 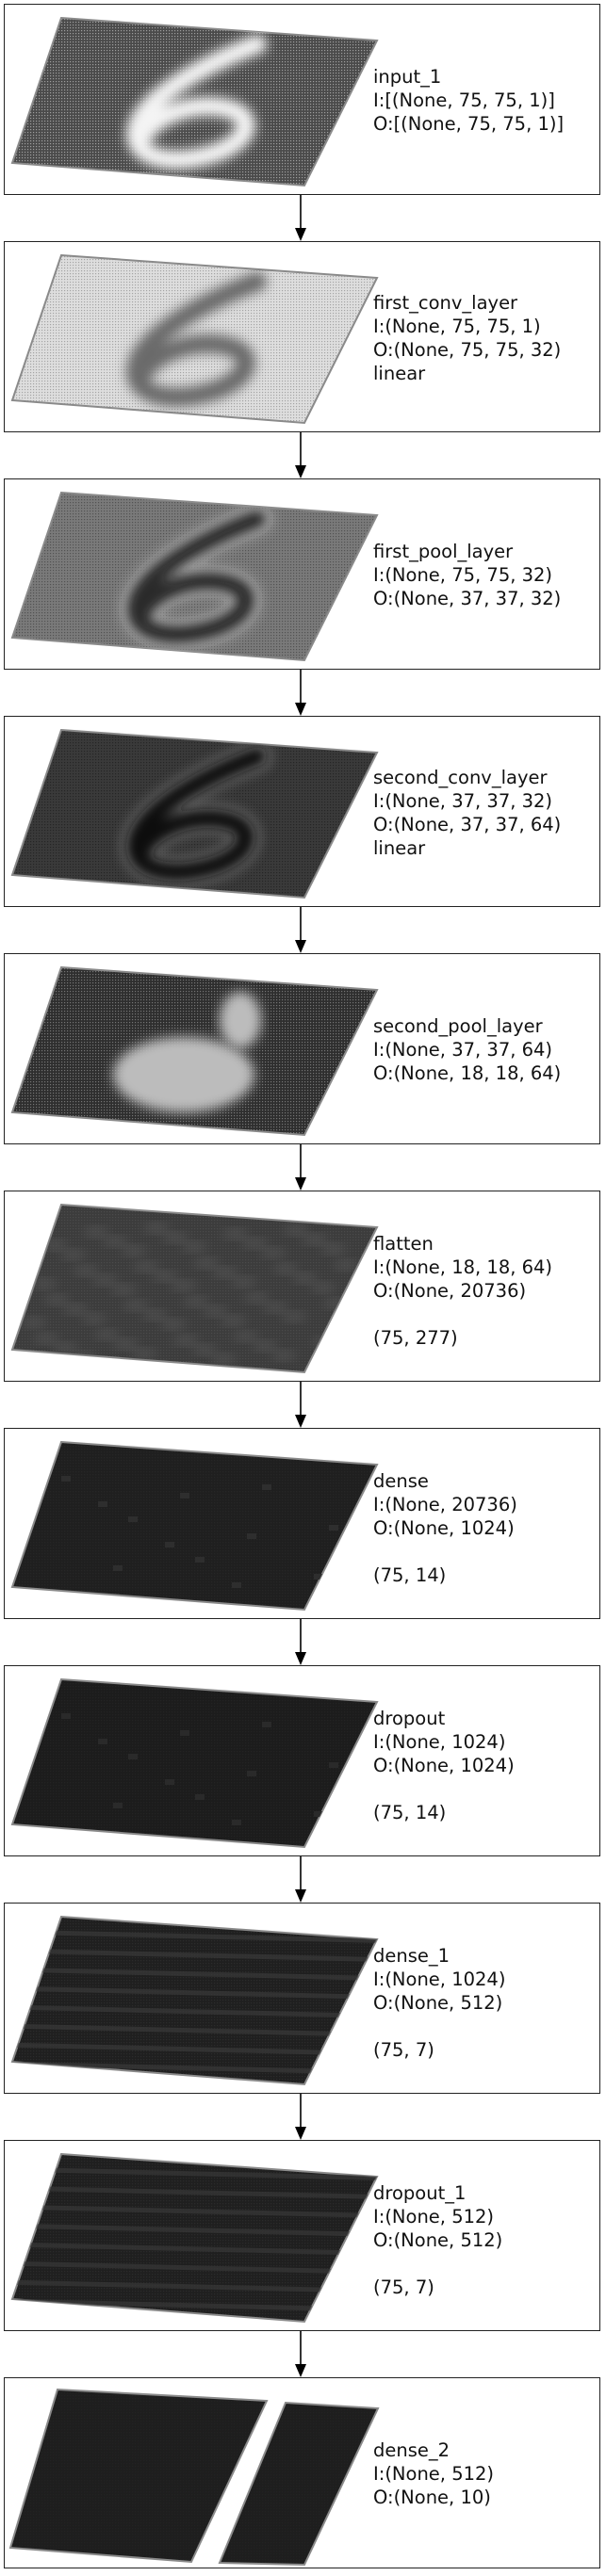 What do you see at coordinates (467, 349) in the screenshot?
I see `layer-output-shape: O:(None, 75, 75, 32)` at bounding box center [467, 349].